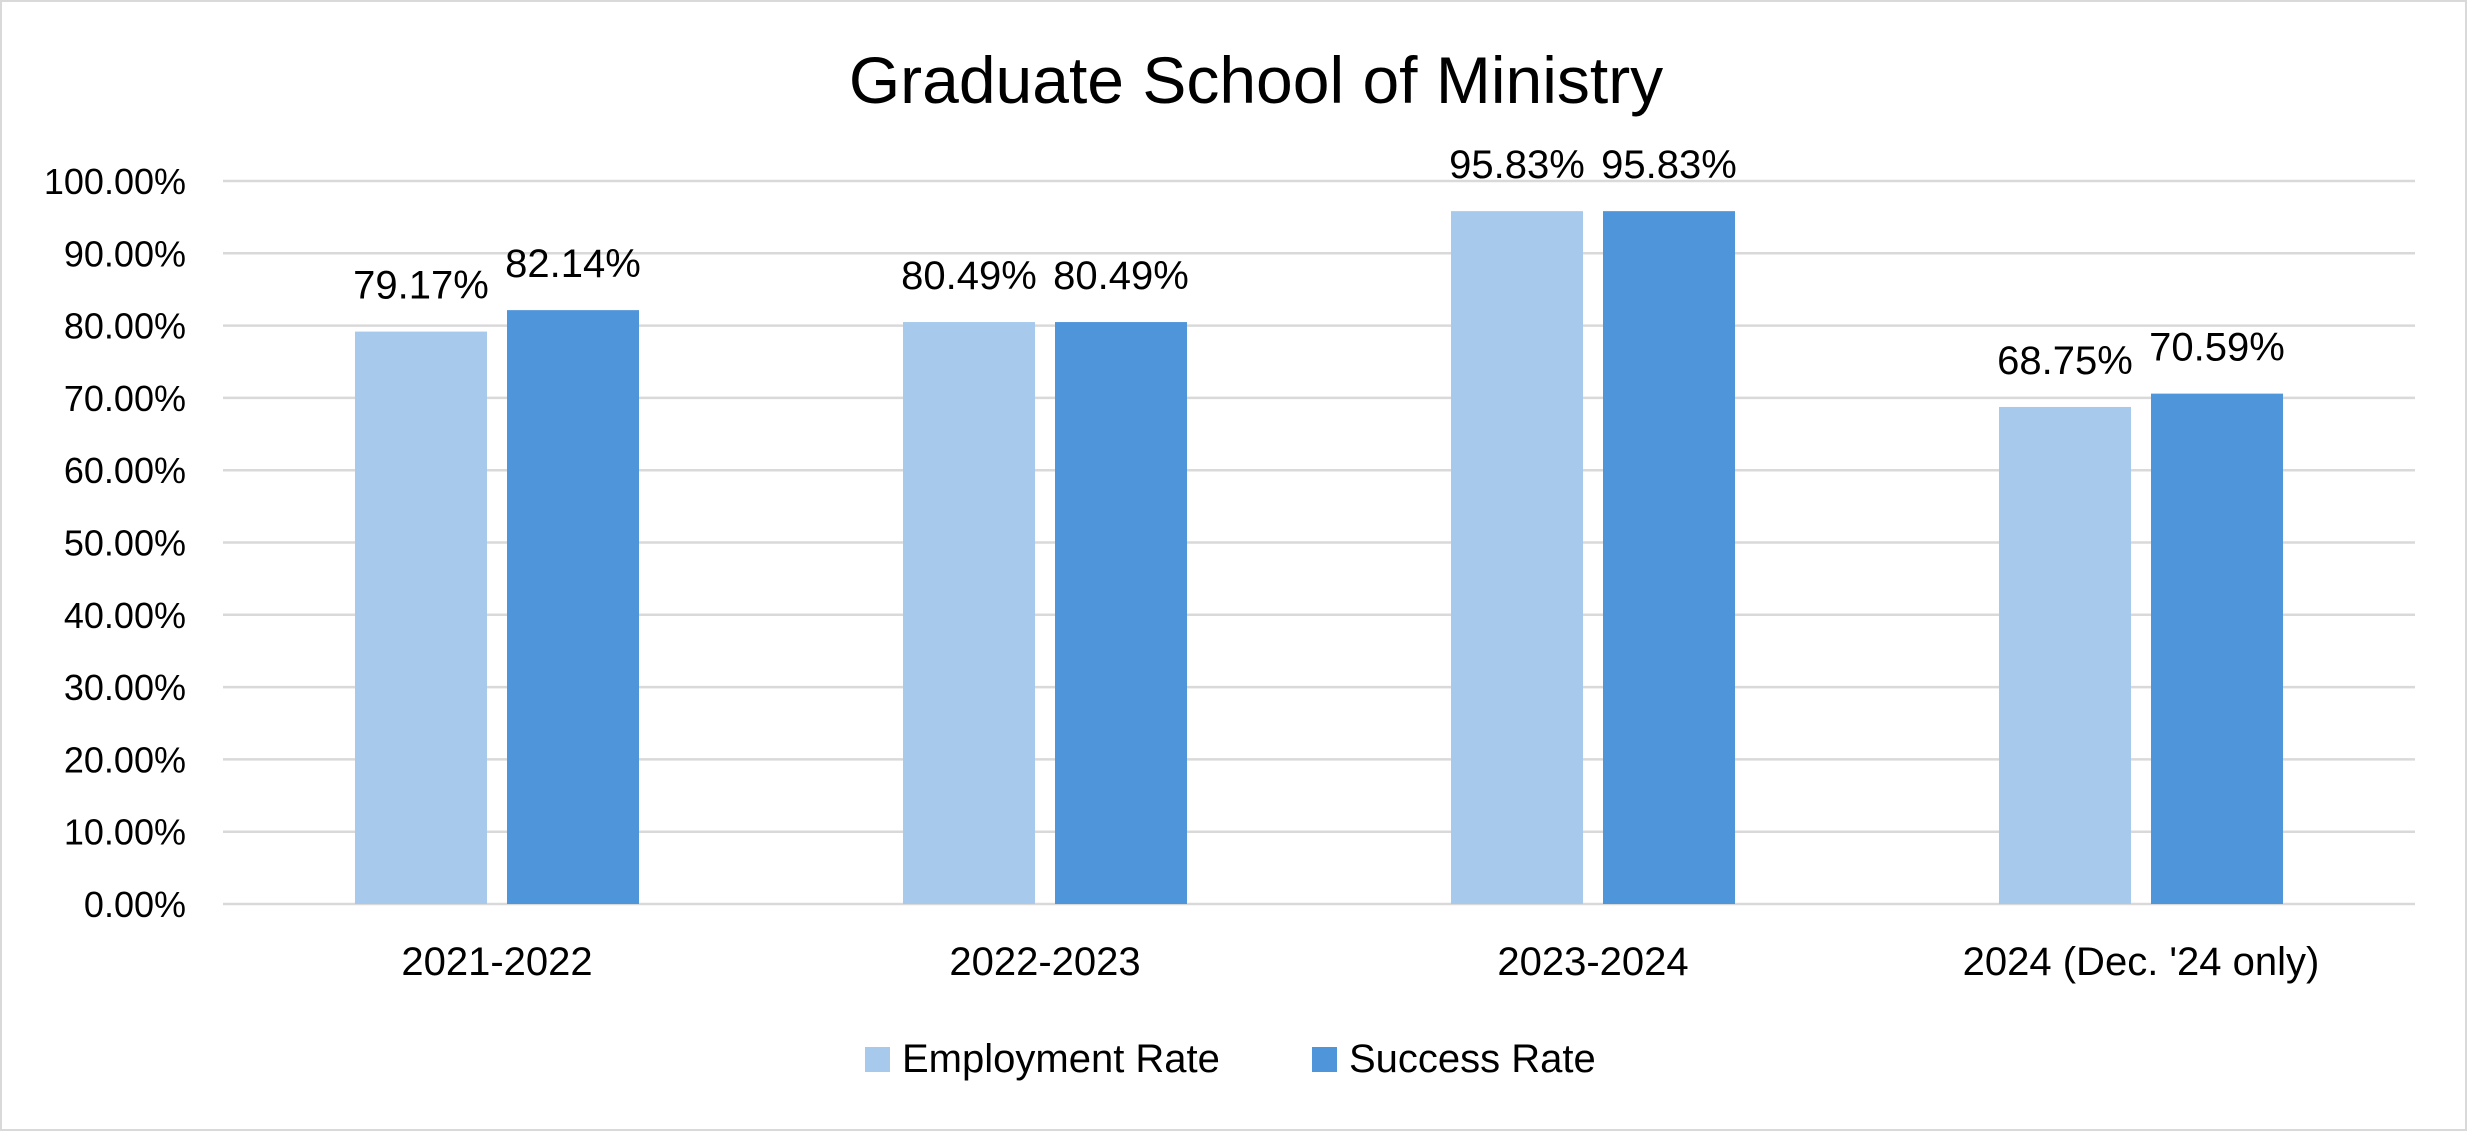 The height and width of the screenshot is (1131, 2467). Describe the element at coordinates (115, 181) in the screenshot. I see `y-tick-label: 100.00%` at that location.